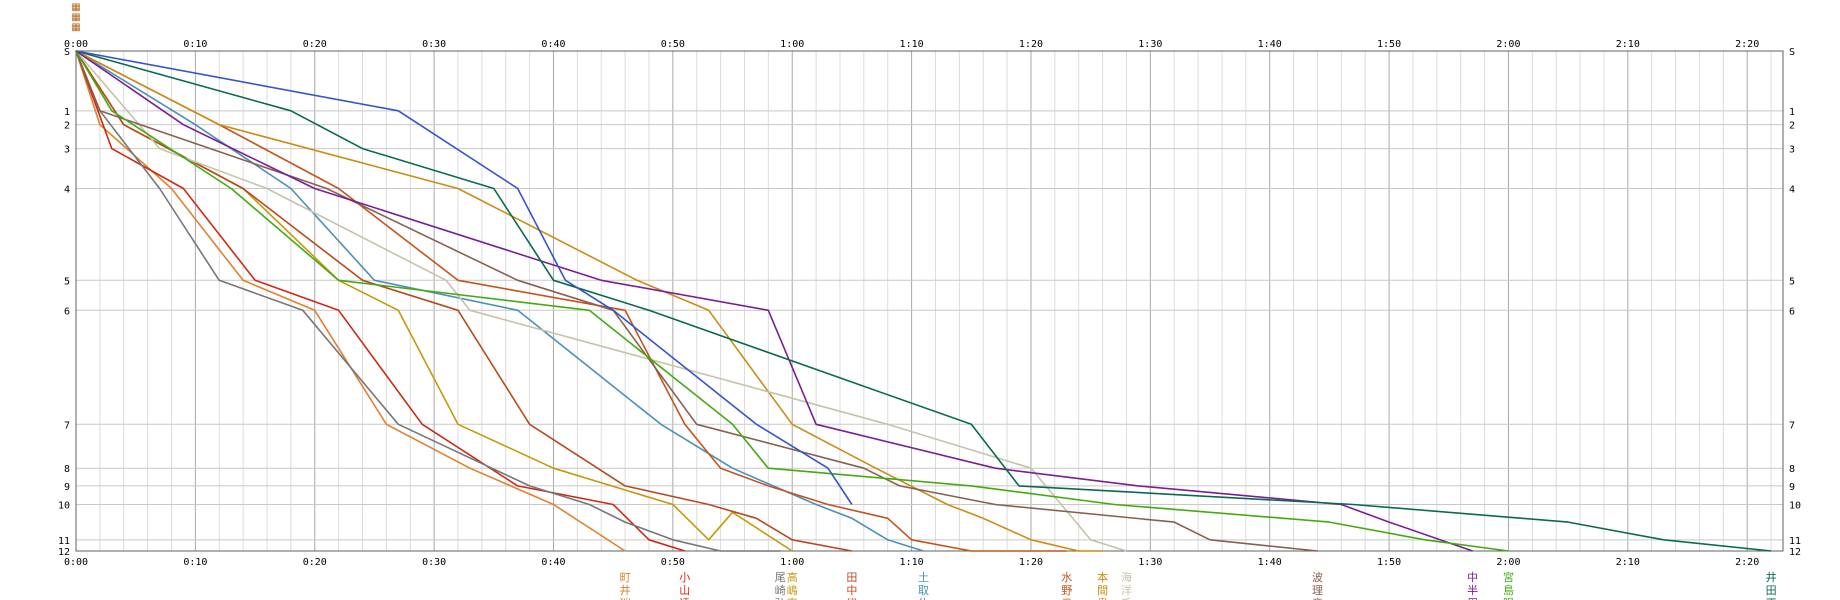  Describe the element at coordinates (1066, 577) in the screenshot. I see `runner-name-char: 水` at that location.